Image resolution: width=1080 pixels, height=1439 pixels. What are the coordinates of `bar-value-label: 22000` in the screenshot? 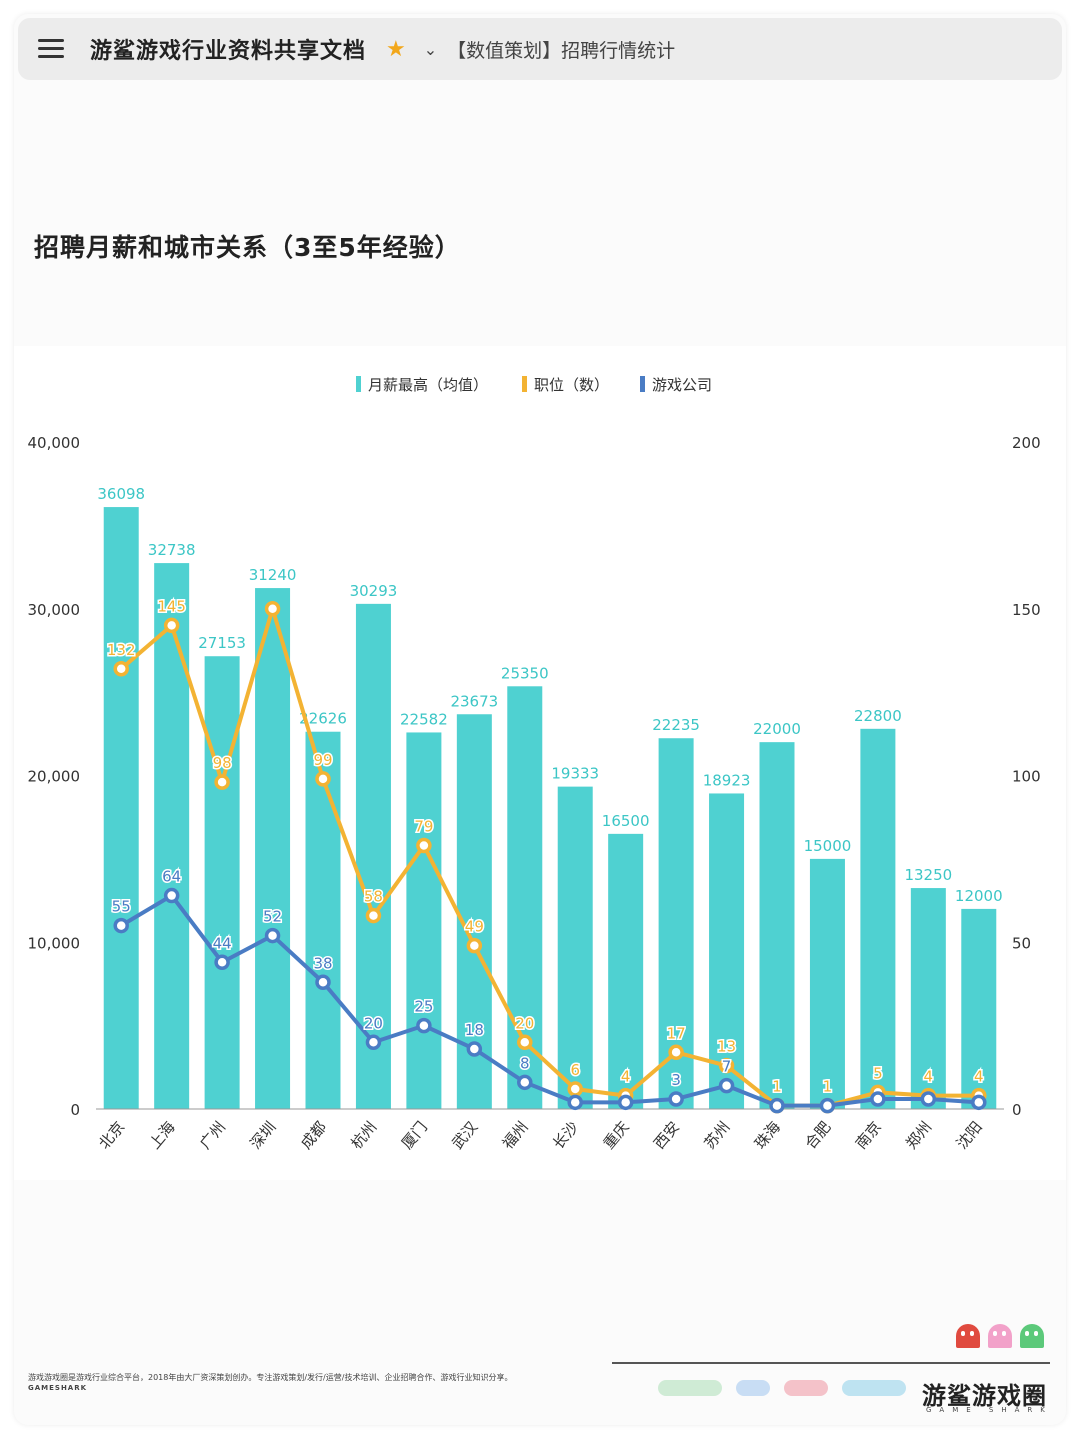 It's located at (777, 729).